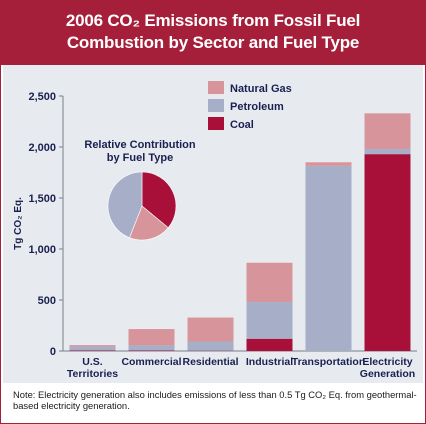 This screenshot has width=426, height=424. What do you see at coordinates (216, 87) in the screenshot?
I see `legend-swatch-natural-gas` at bounding box center [216, 87].